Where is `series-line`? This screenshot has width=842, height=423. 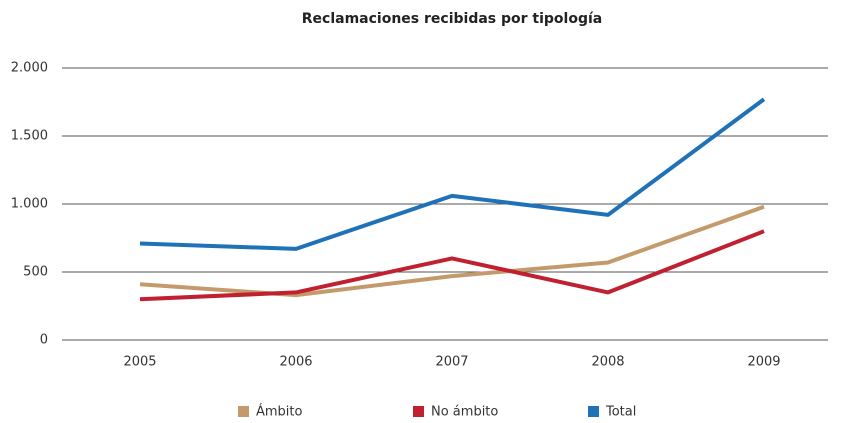 series-line is located at coordinates (452, 265).